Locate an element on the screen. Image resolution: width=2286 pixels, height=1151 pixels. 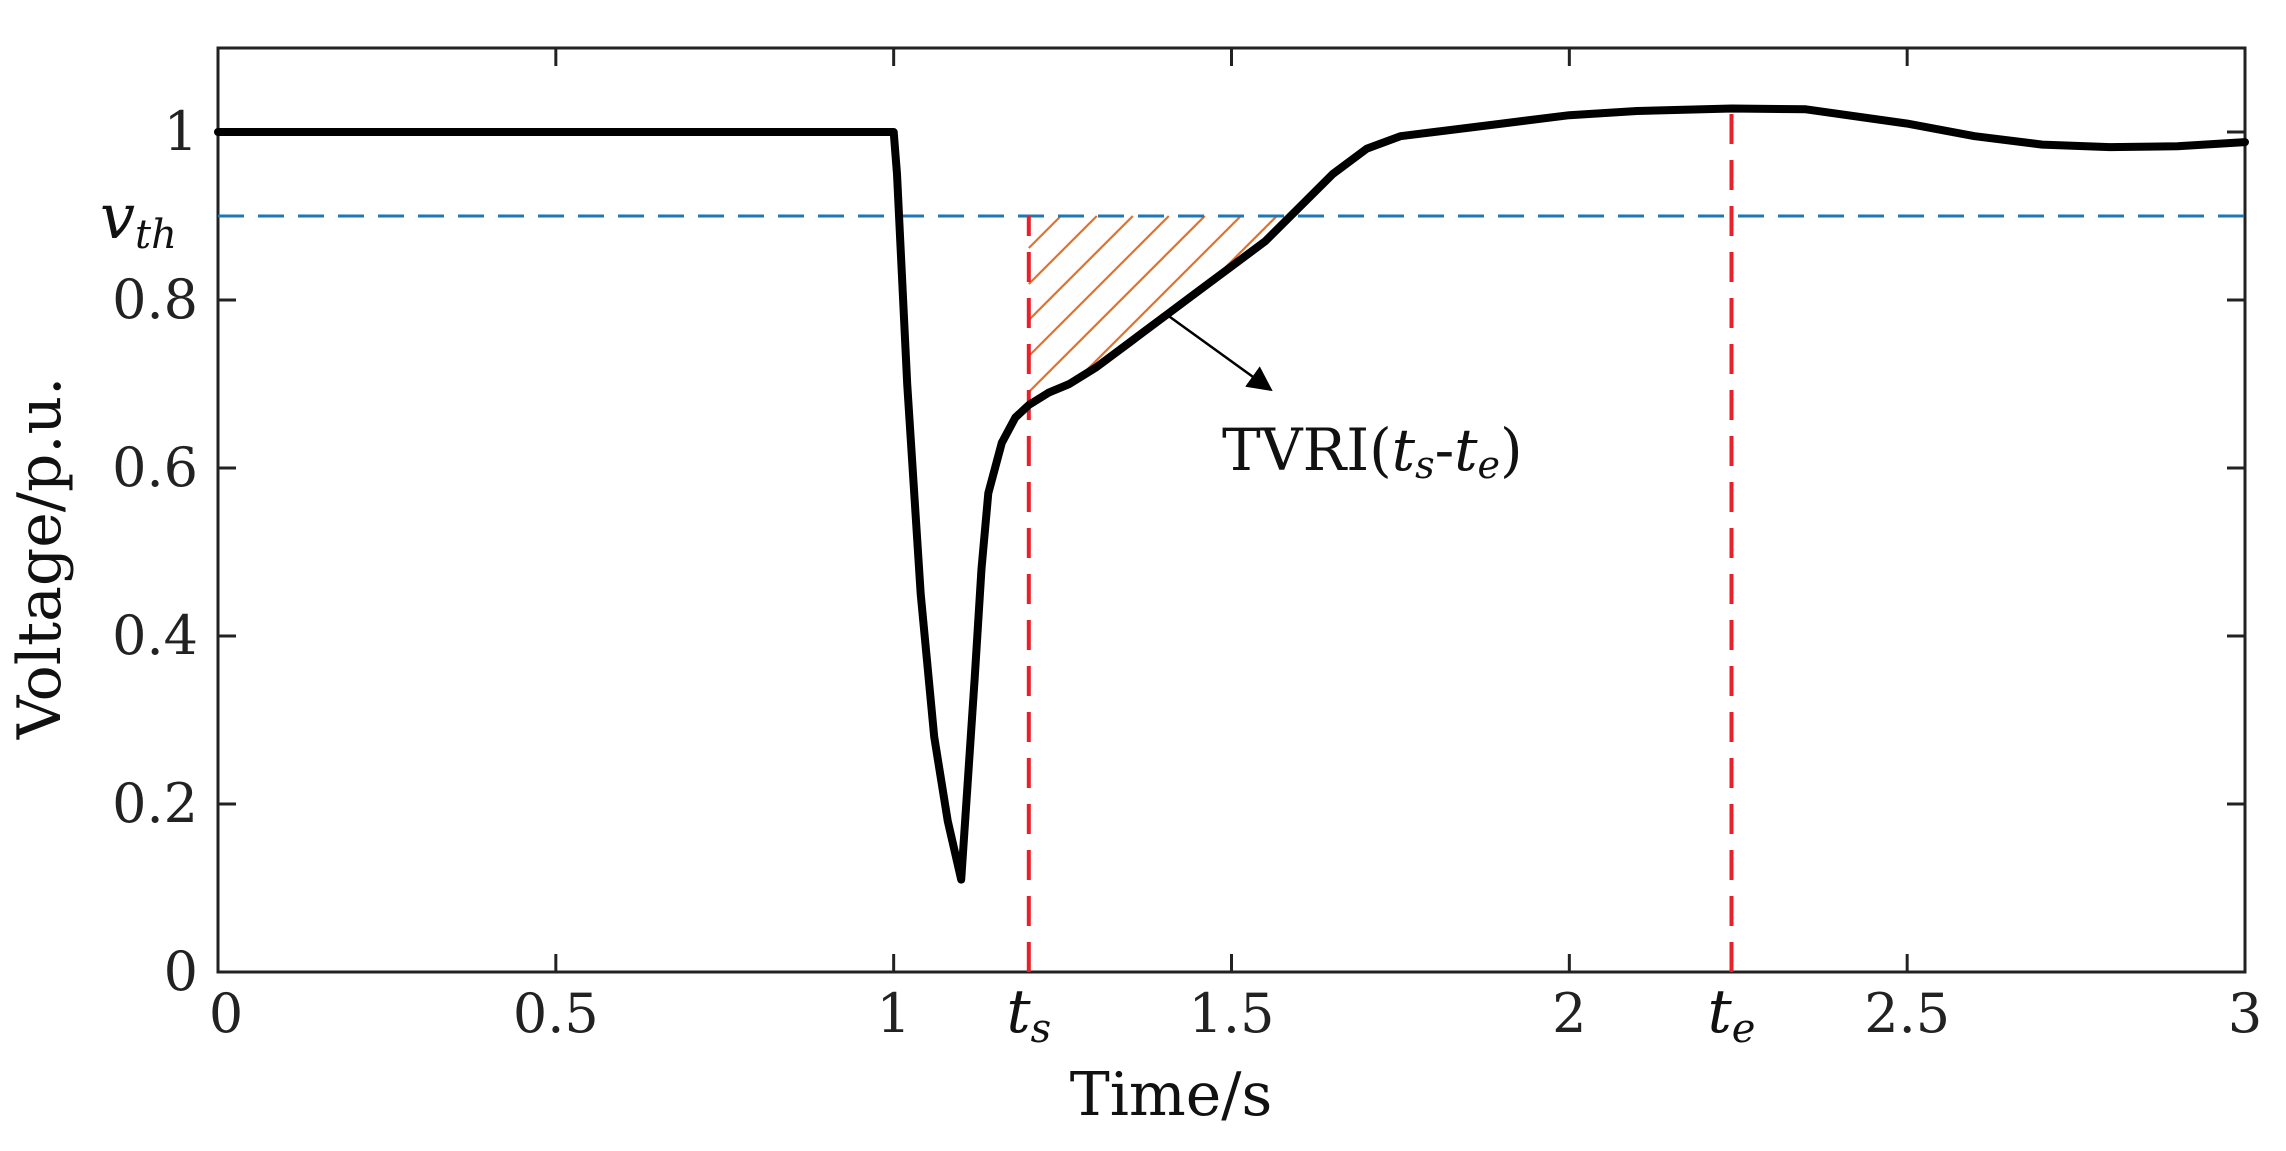
y-axis-title: Voltage/p.u. is located at coordinates (40, 558).